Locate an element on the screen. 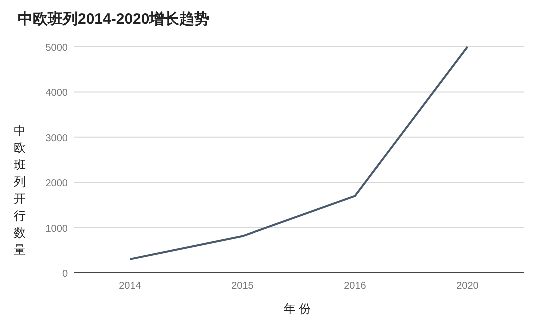 Image resolution: width=540 pixels, height=333 pixels. y-tick-label: 2000 is located at coordinates (57, 184).